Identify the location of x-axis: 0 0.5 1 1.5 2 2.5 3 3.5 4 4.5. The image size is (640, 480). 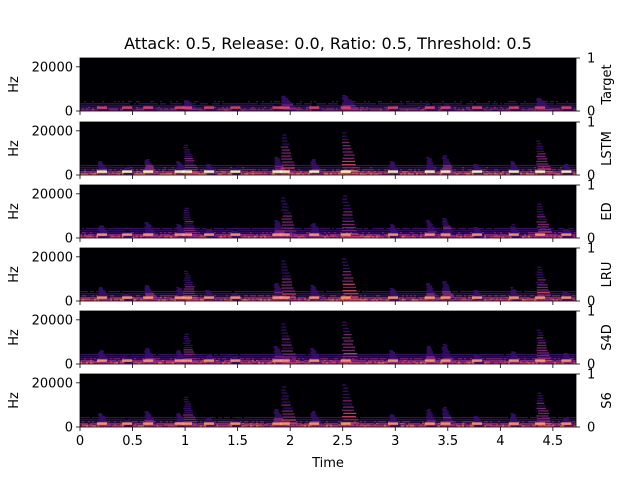
(319, 441).